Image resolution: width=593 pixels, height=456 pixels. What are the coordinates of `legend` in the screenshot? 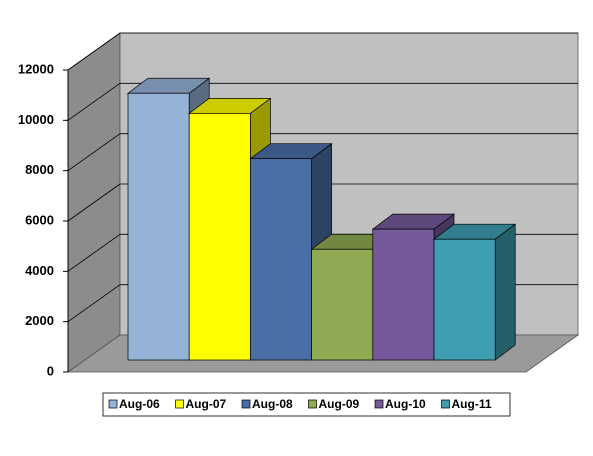 It's located at (306, 404).